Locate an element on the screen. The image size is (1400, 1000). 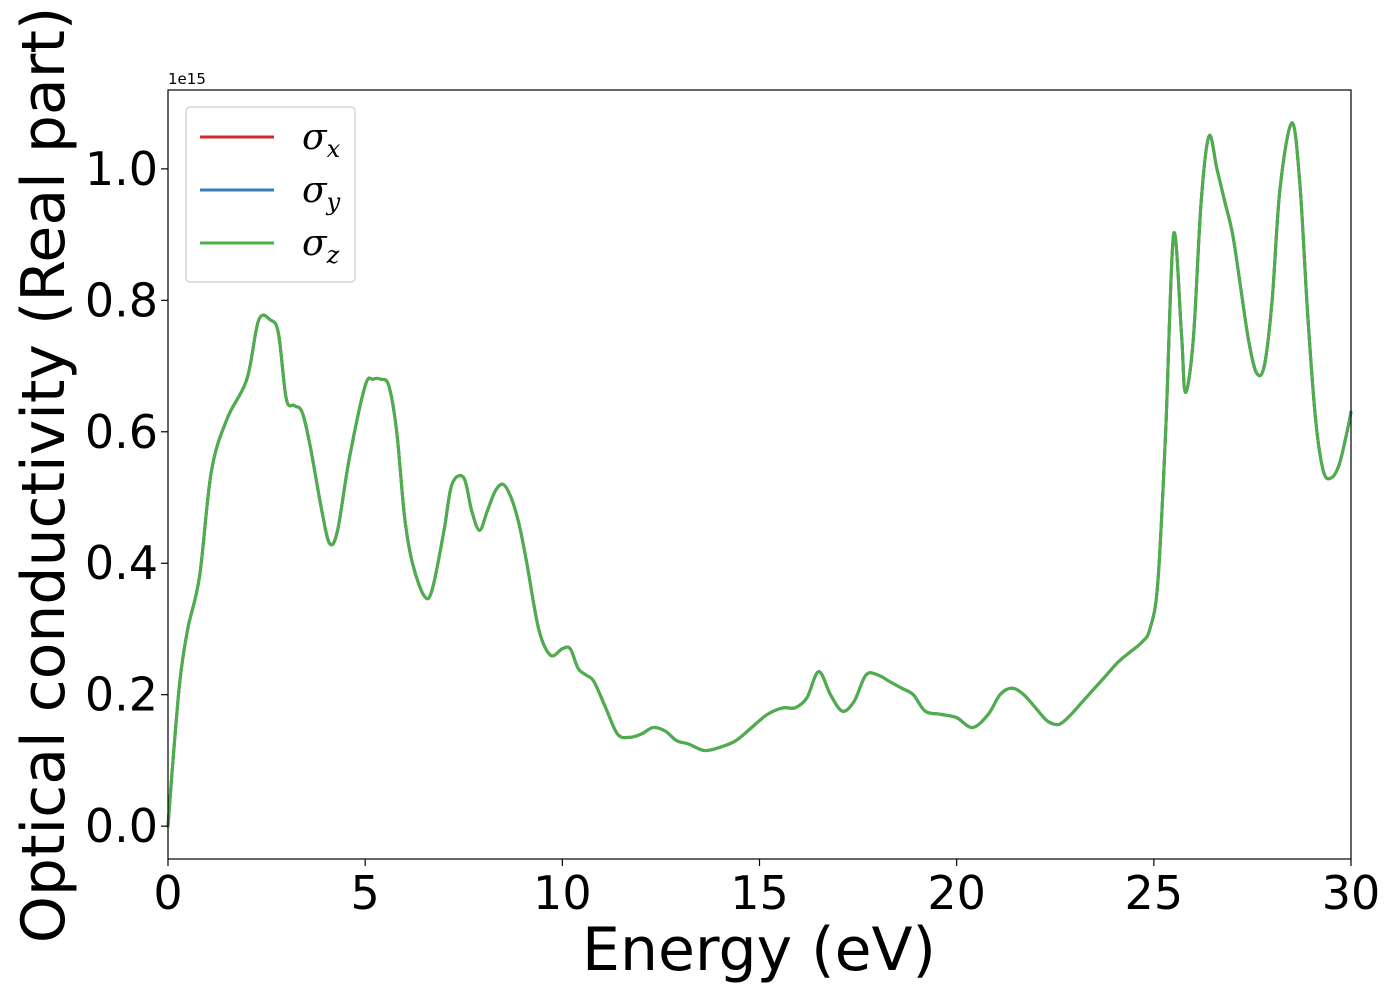
x-axis-ticks: 0 5 10 15 20 25 30 is located at coordinates (766, 889).